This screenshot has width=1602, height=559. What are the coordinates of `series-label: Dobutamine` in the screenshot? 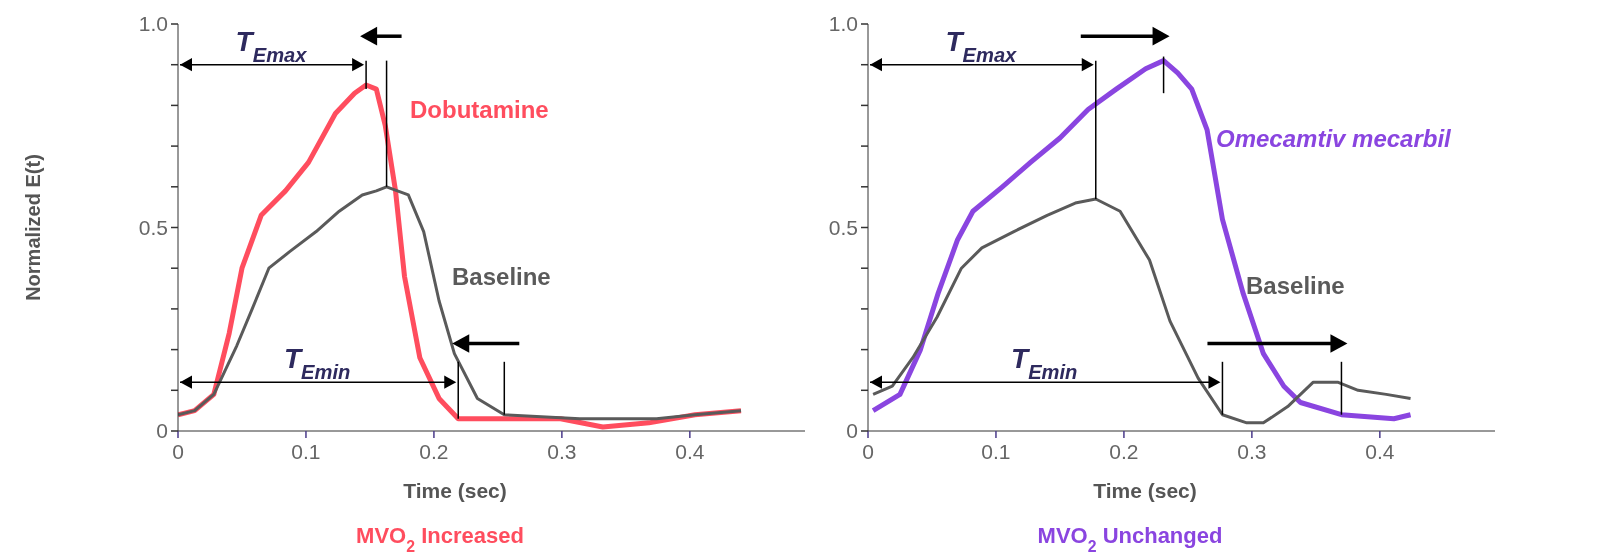 It's located at (479, 109).